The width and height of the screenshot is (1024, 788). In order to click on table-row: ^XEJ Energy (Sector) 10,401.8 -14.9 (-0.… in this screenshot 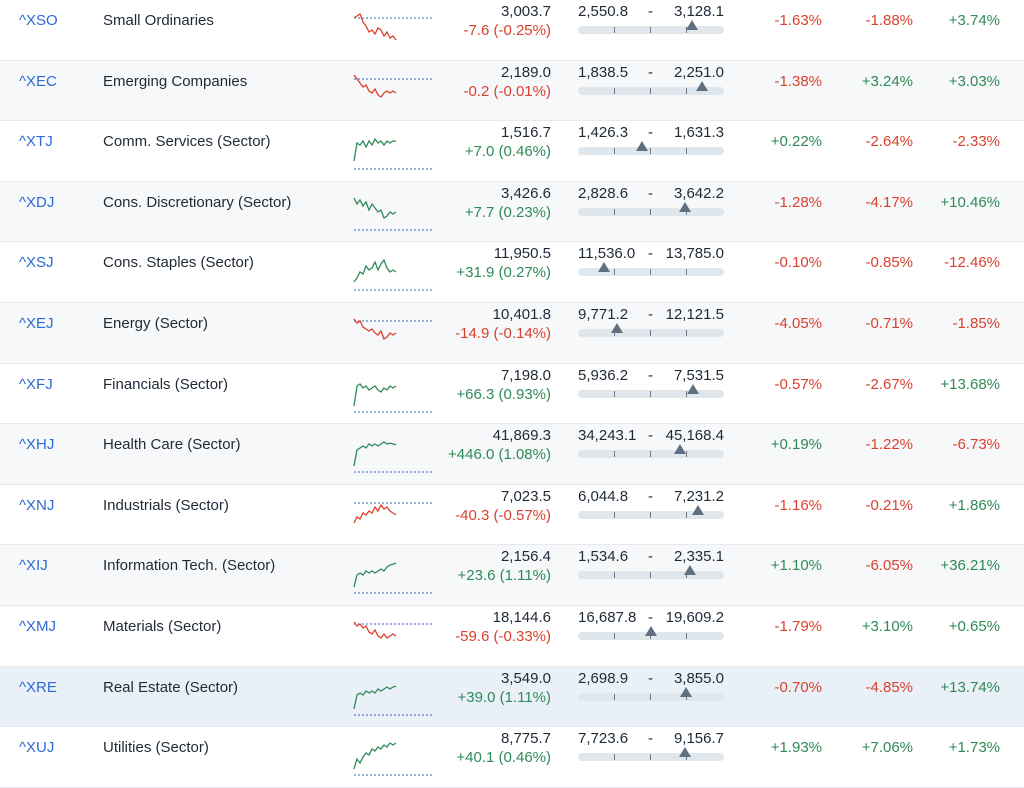, I will do `click(512, 333)`.